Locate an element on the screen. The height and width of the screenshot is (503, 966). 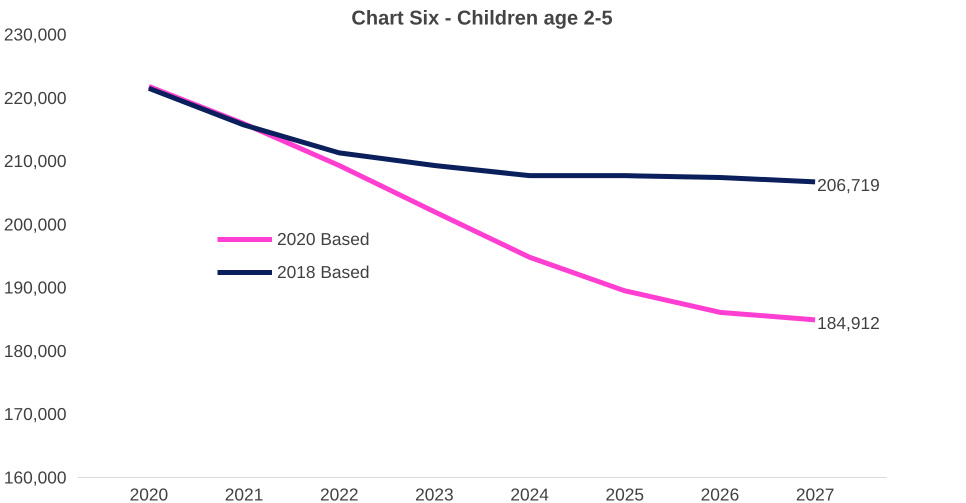
x-tick-label: 2022 is located at coordinates (339, 493).